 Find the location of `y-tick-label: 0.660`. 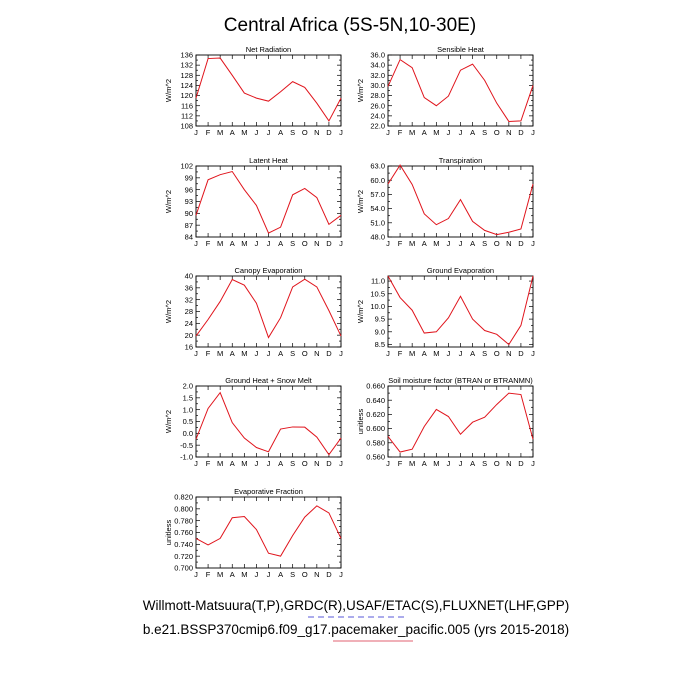

y-tick-label: 0.660 is located at coordinates (375, 386).